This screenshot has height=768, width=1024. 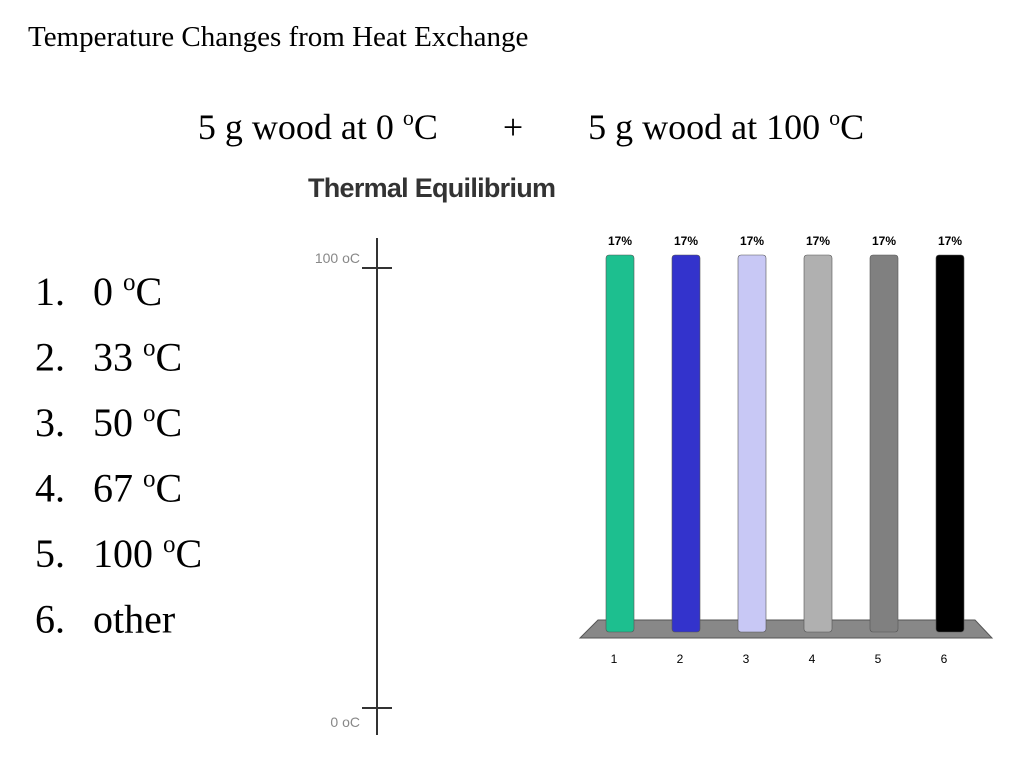 I want to click on option-number: 4., so click(x=50, y=488).